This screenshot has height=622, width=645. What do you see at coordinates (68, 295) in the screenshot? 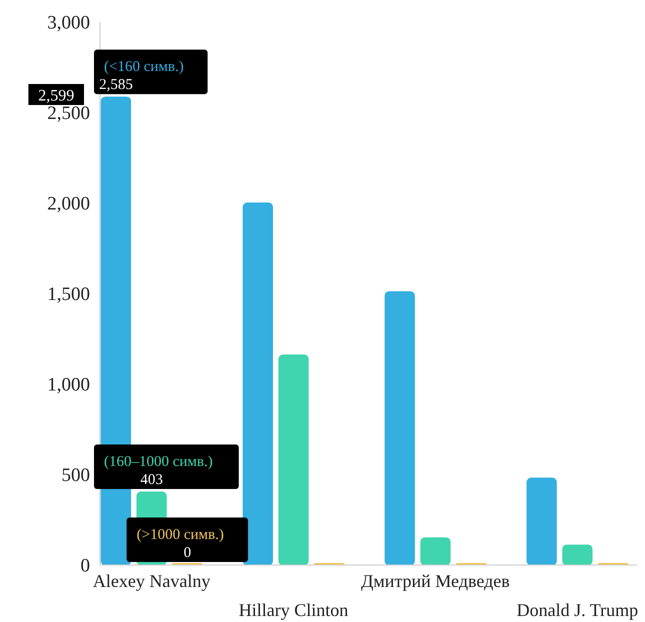
I see `y-tick-label: 1,500` at bounding box center [68, 295].